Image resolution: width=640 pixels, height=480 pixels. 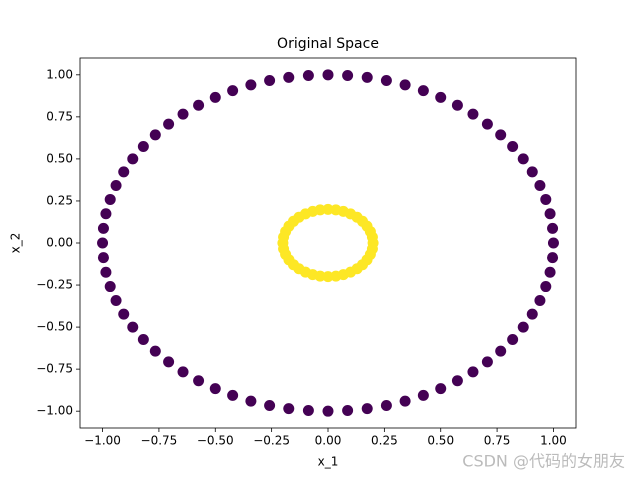 I want to click on y-tick-label: −0.50, so click(x=54, y=327).